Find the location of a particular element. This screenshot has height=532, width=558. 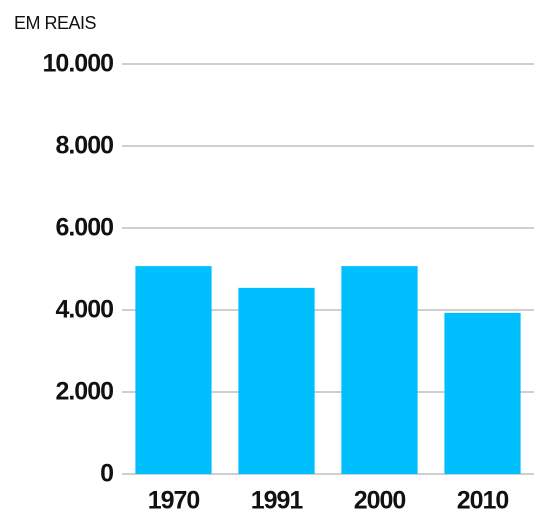

x-tick-label: 2000 is located at coordinates (380, 501).